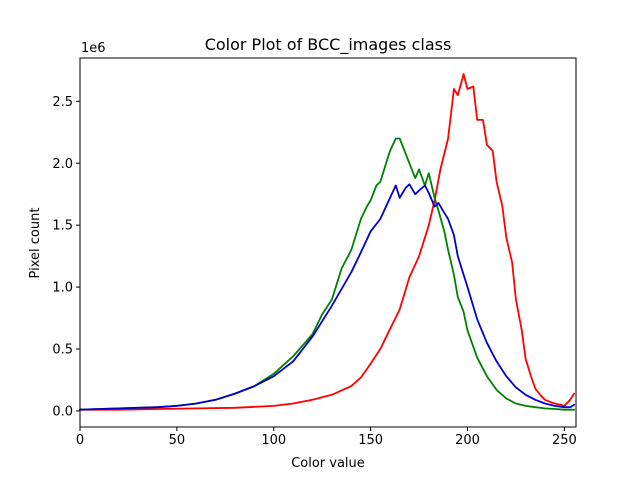 The height and width of the screenshot is (480, 640). What do you see at coordinates (370, 440) in the screenshot?
I see `x-tick-label: 150` at bounding box center [370, 440].